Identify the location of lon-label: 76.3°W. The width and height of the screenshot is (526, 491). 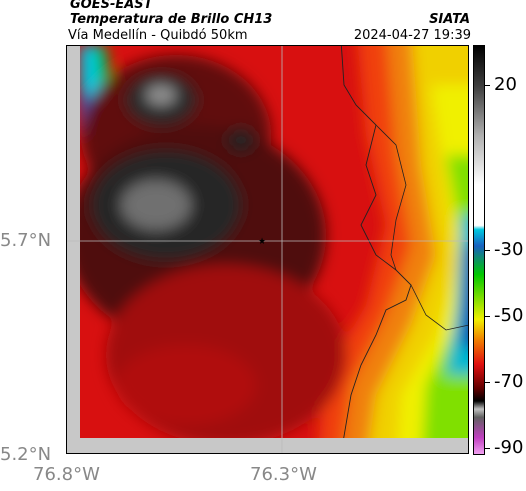
(283, 474).